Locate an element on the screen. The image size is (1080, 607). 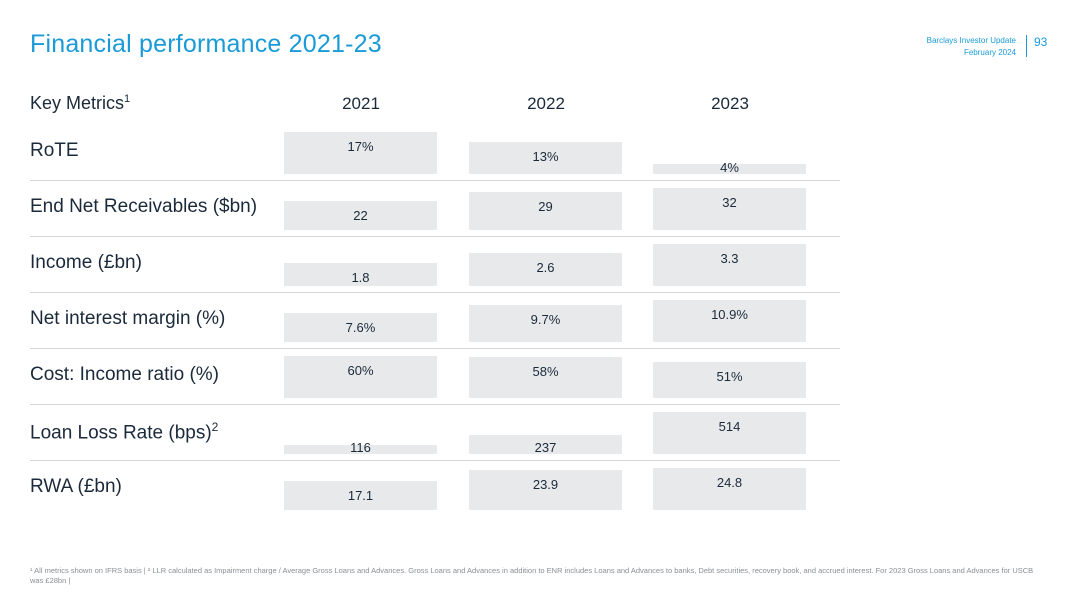
bar-loan-loss-rate-bps-2021 is located at coordinates (360, 449).